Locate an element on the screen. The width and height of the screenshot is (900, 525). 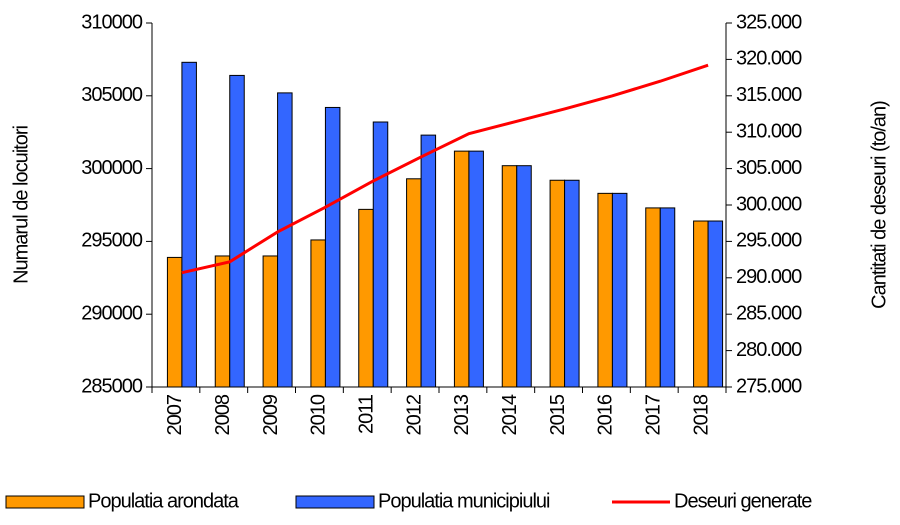
x-tick-label: 2011 is located at coordinates (367, 414).